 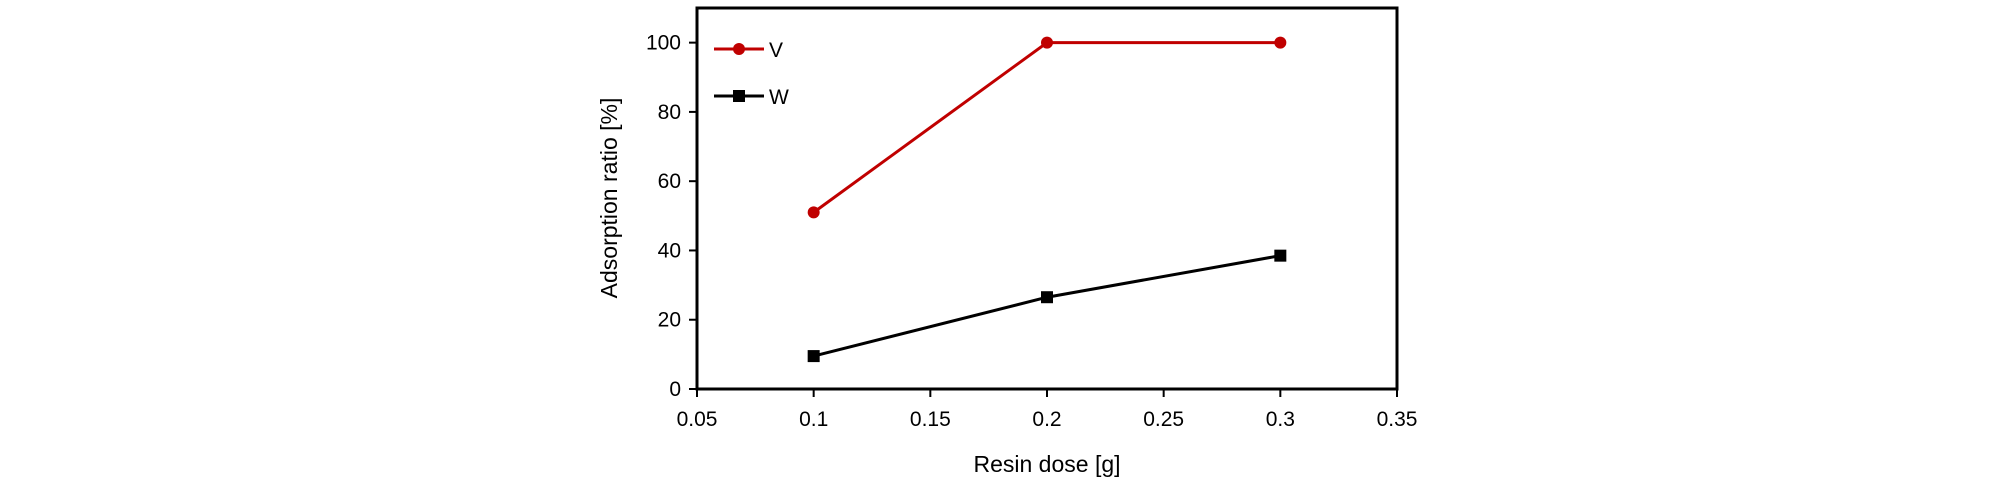 I want to click on series-v-line, so click(x=1046, y=127).